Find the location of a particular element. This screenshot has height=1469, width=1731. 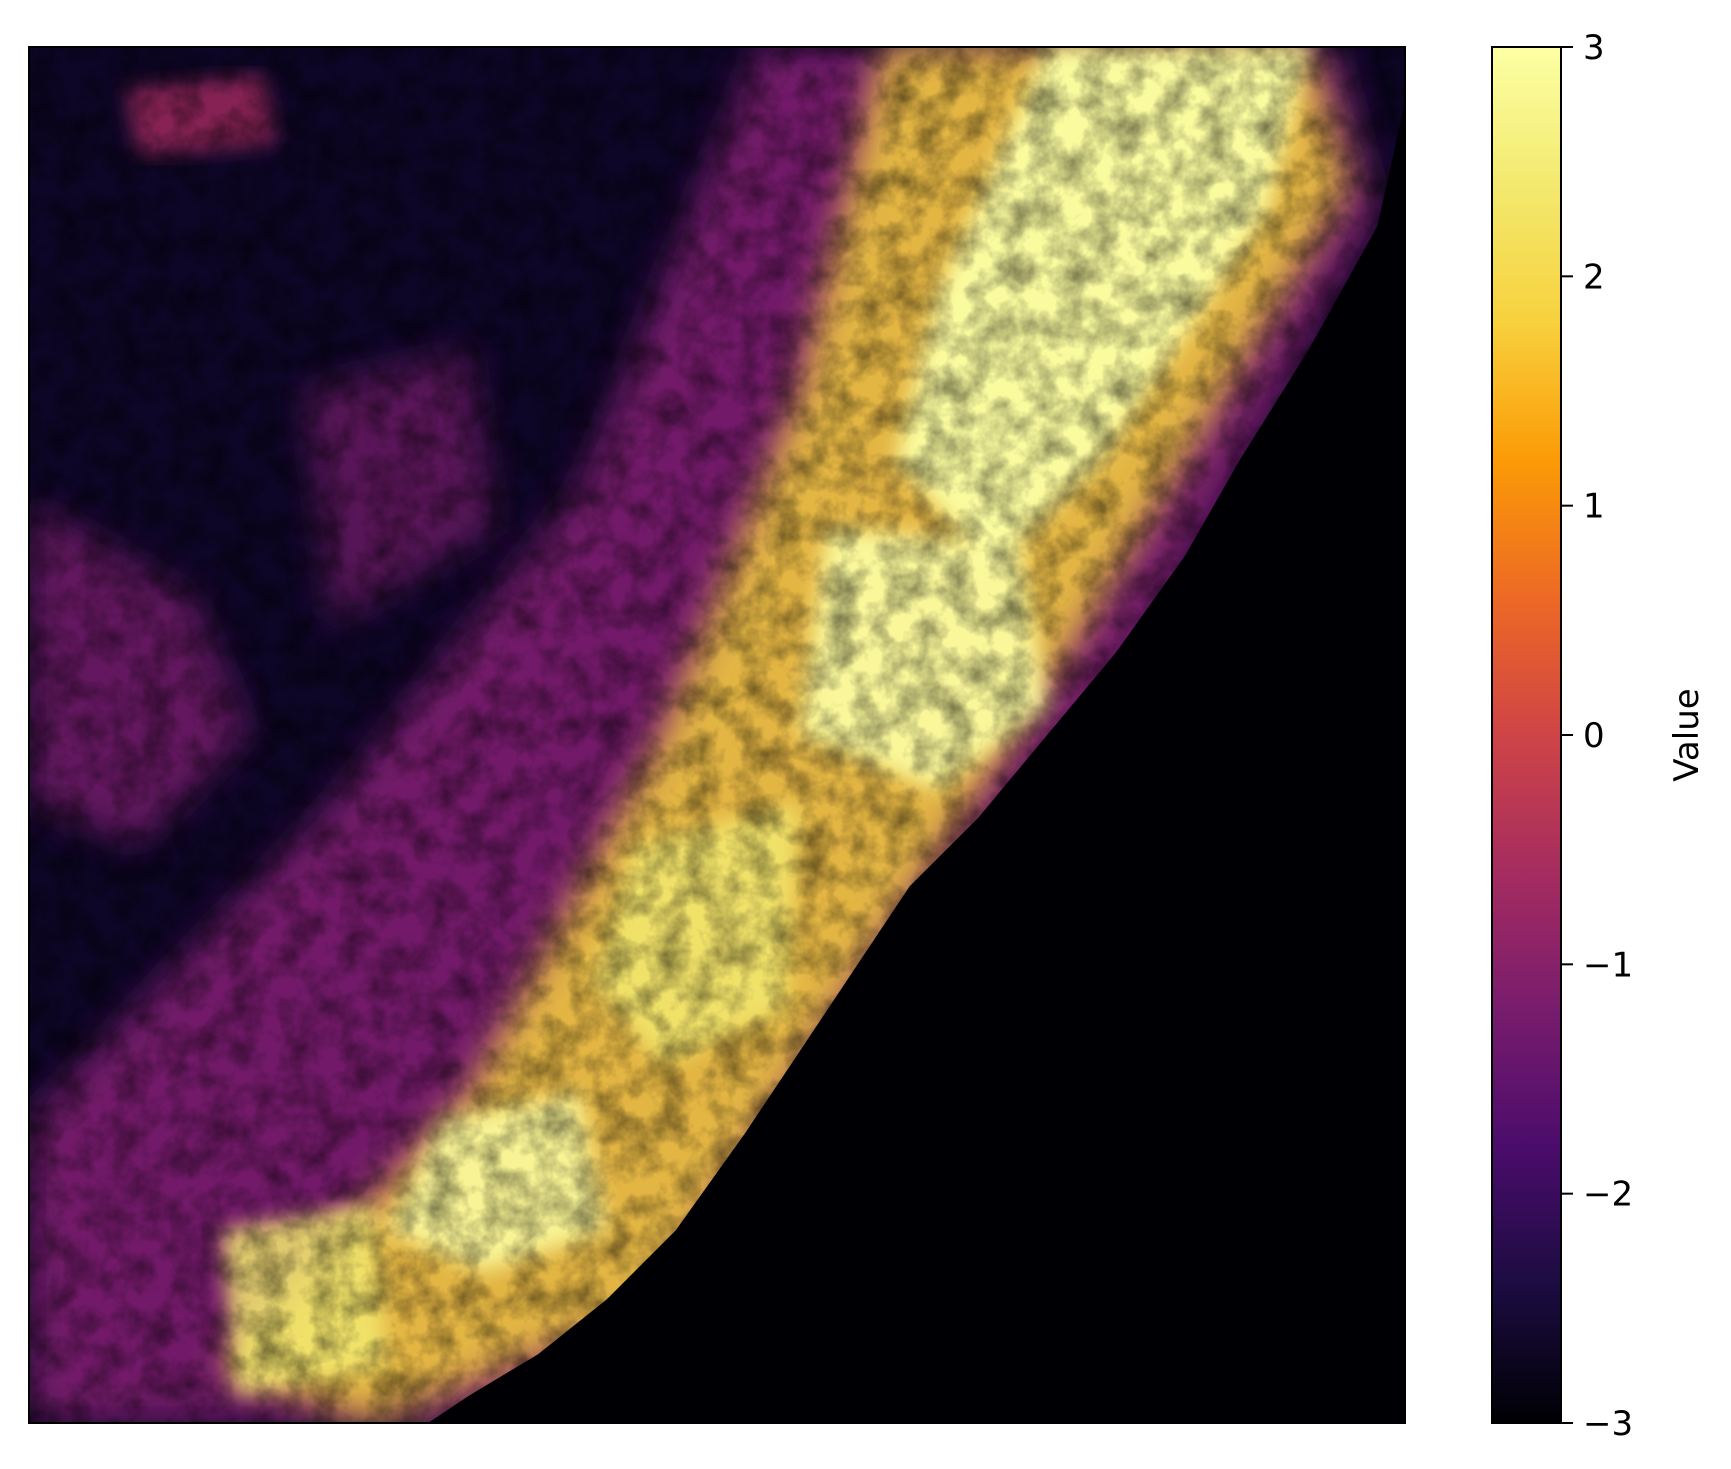

colorbar-tick-label: −2 is located at coordinates (1608, 1195).